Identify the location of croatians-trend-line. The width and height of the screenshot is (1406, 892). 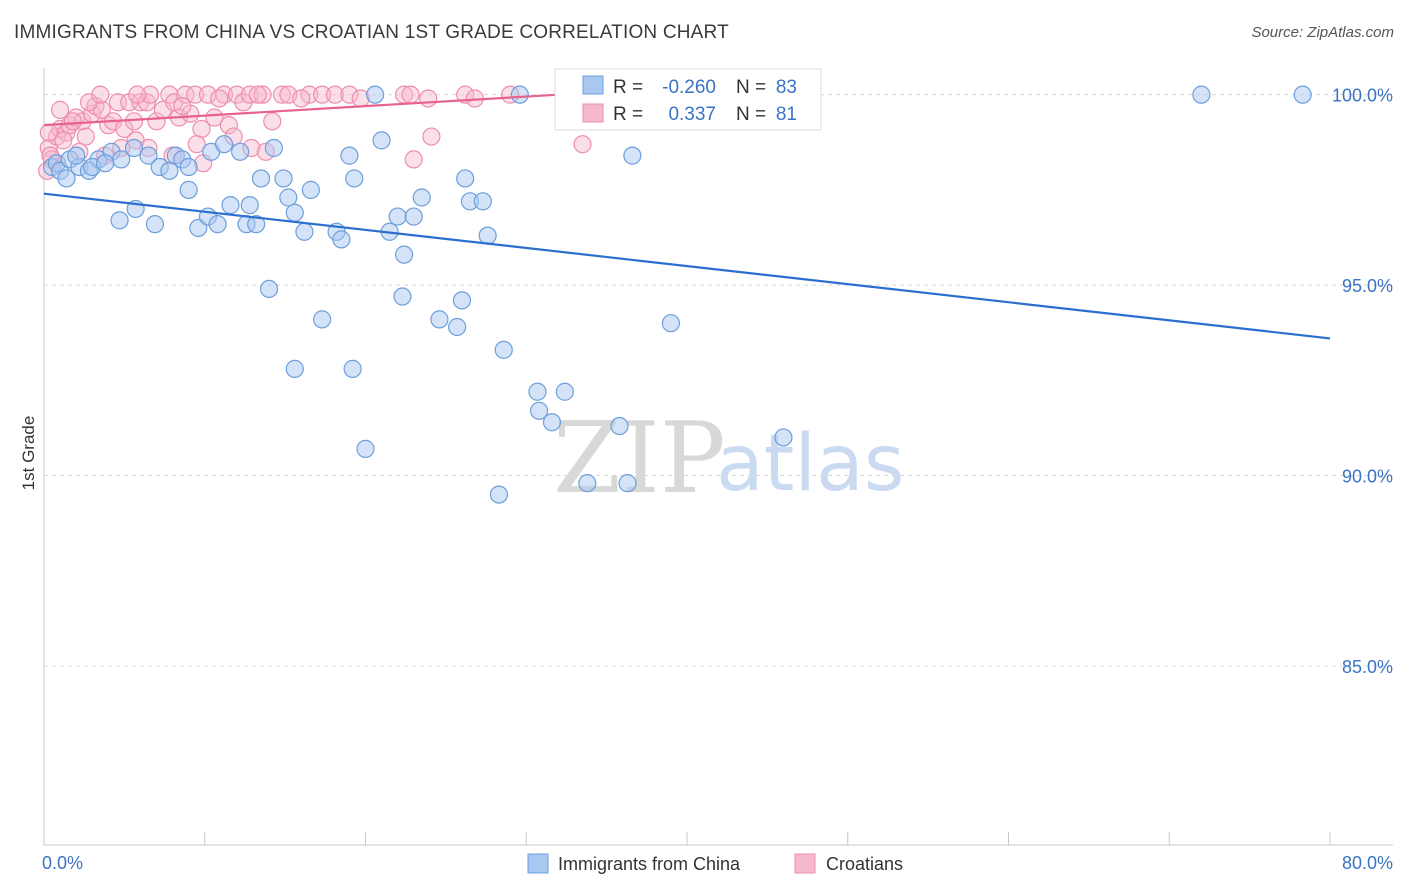
(301, 110).